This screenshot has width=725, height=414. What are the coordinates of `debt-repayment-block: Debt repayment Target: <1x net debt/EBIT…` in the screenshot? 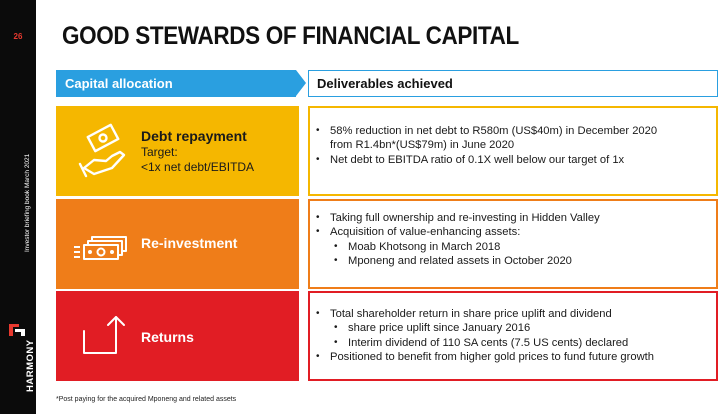 It's located at (177, 151).